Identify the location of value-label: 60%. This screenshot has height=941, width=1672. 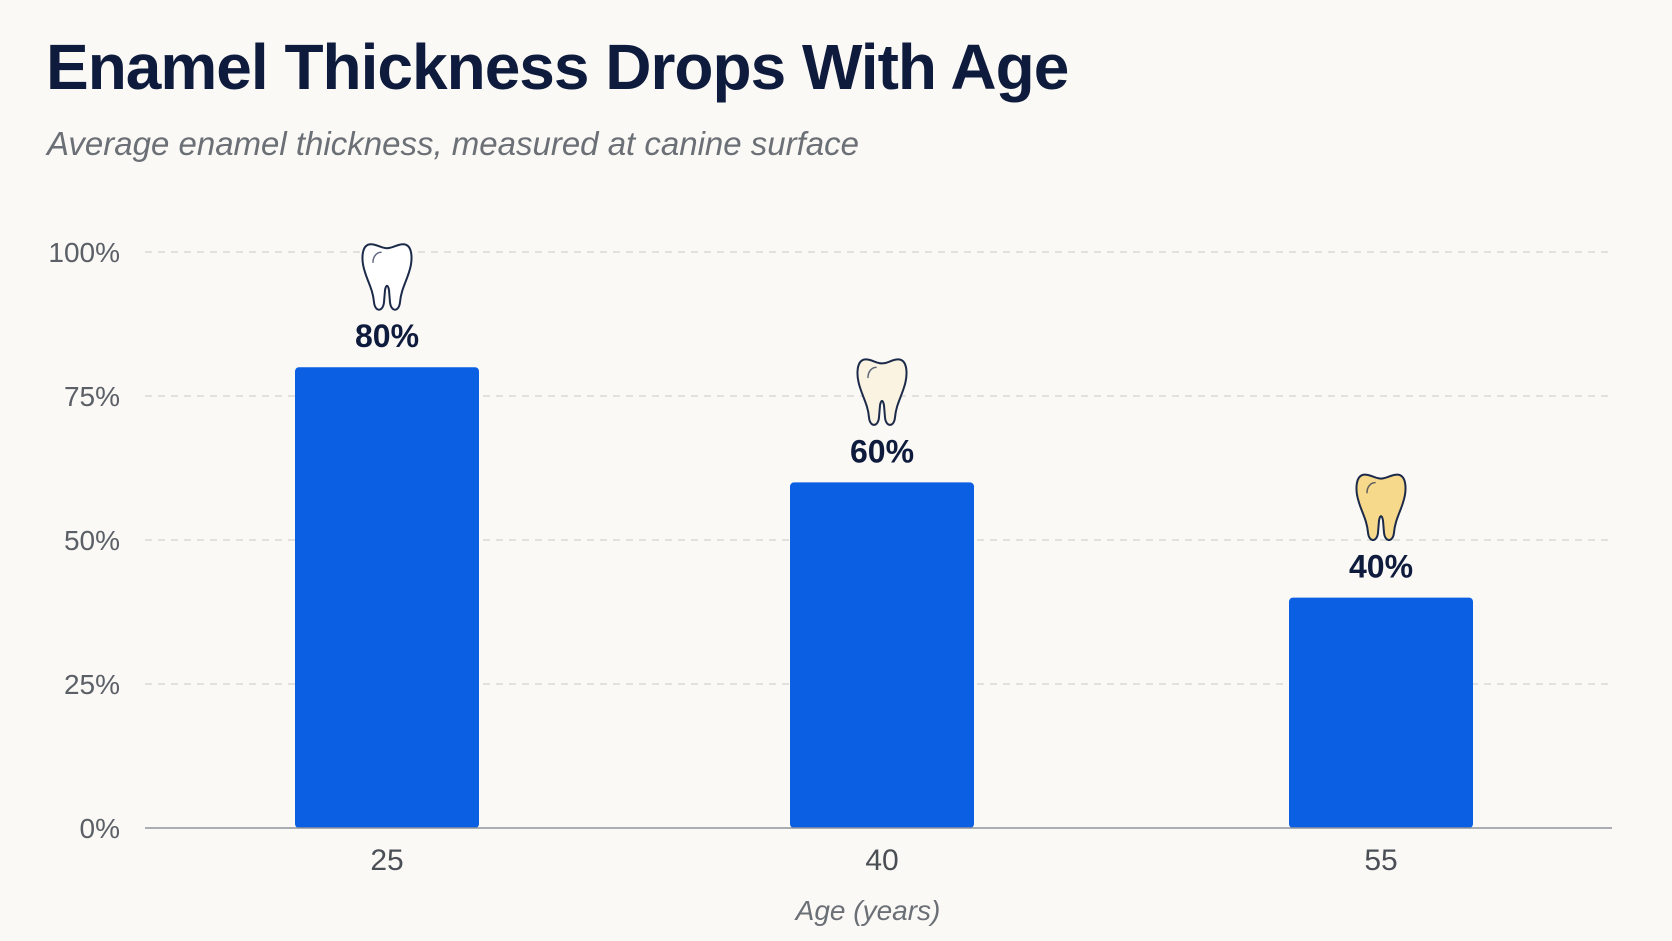
(882, 451).